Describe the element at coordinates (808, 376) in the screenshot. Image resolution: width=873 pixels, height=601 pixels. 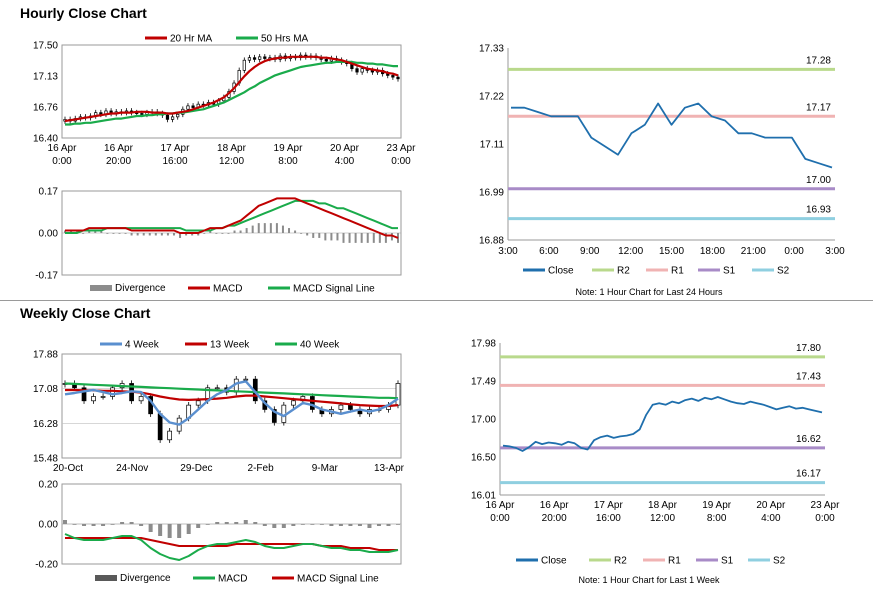
I see `weekly-1w-level-label-r1: 17.43` at that location.